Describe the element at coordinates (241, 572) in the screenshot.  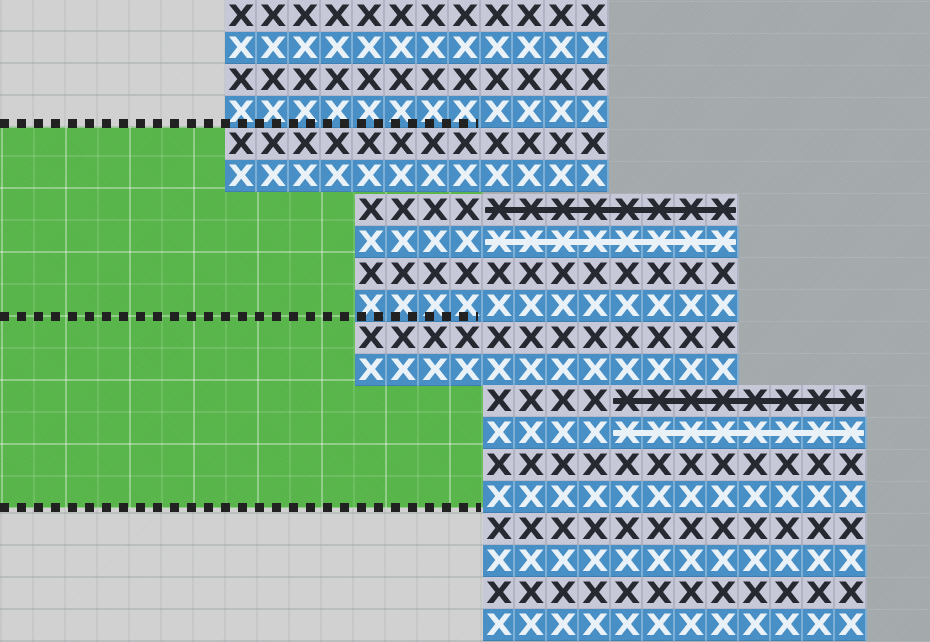
I see `bottom-viewport-background` at that location.